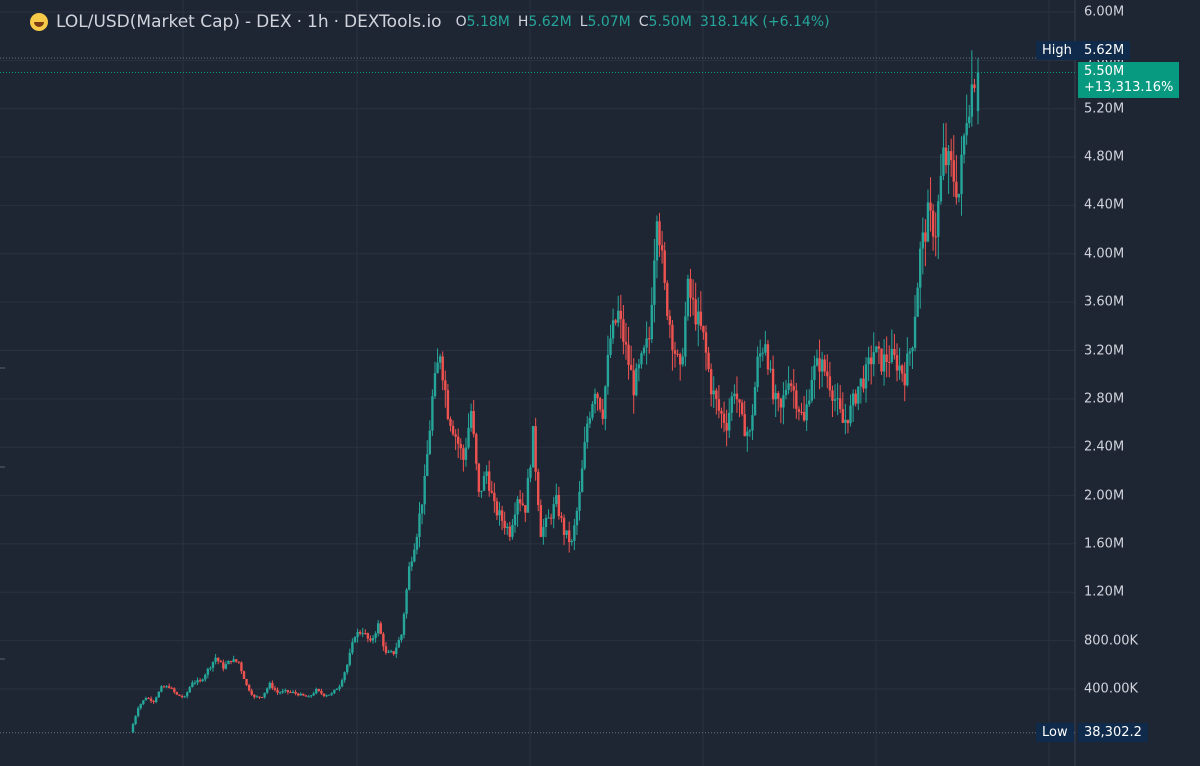  What do you see at coordinates (274, 22) in the screenshot?
I see `exchange-label: DEX` at bounding box center [274, 22].